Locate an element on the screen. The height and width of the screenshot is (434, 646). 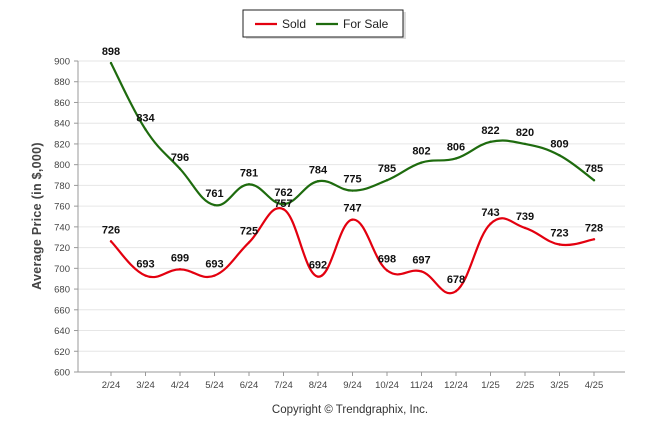
data-label-sold: 747 is located at coordinates (352, 209).